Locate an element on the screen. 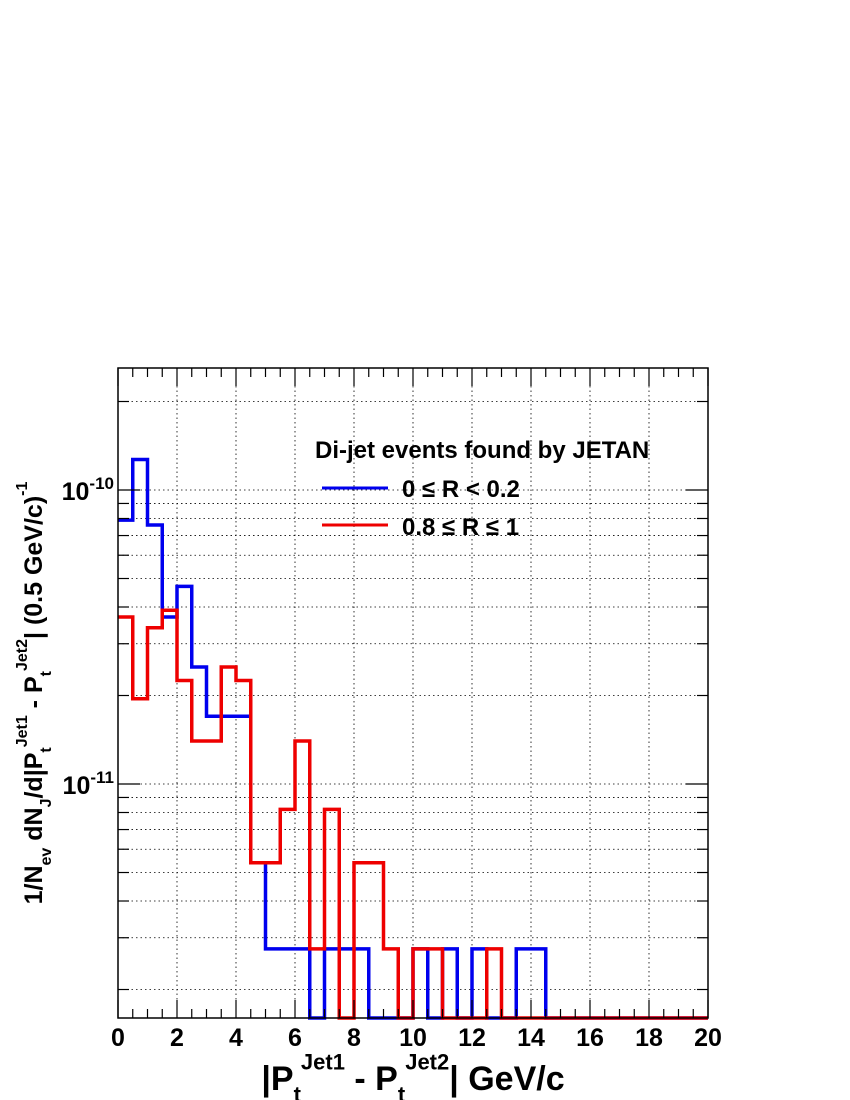 This screenshot has width=850, height=1100. x-tick-label: 20 is located at coordinates (708, 1038).